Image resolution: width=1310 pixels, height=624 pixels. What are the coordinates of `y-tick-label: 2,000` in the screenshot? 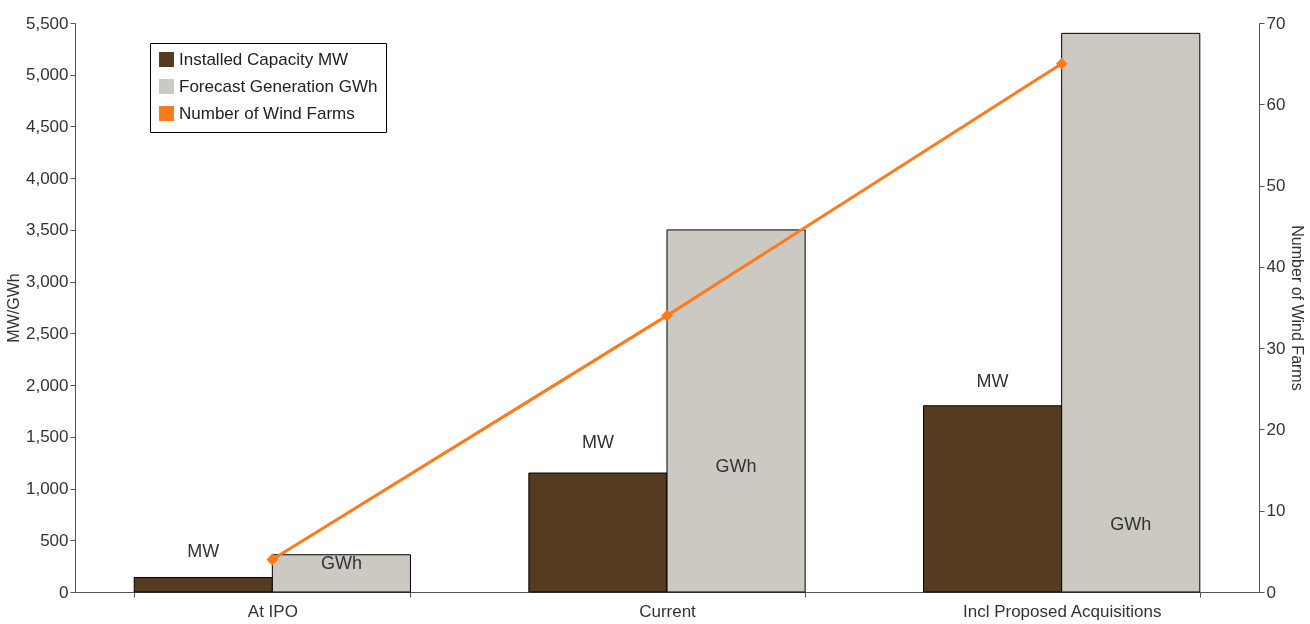 It's located at (47, 385).